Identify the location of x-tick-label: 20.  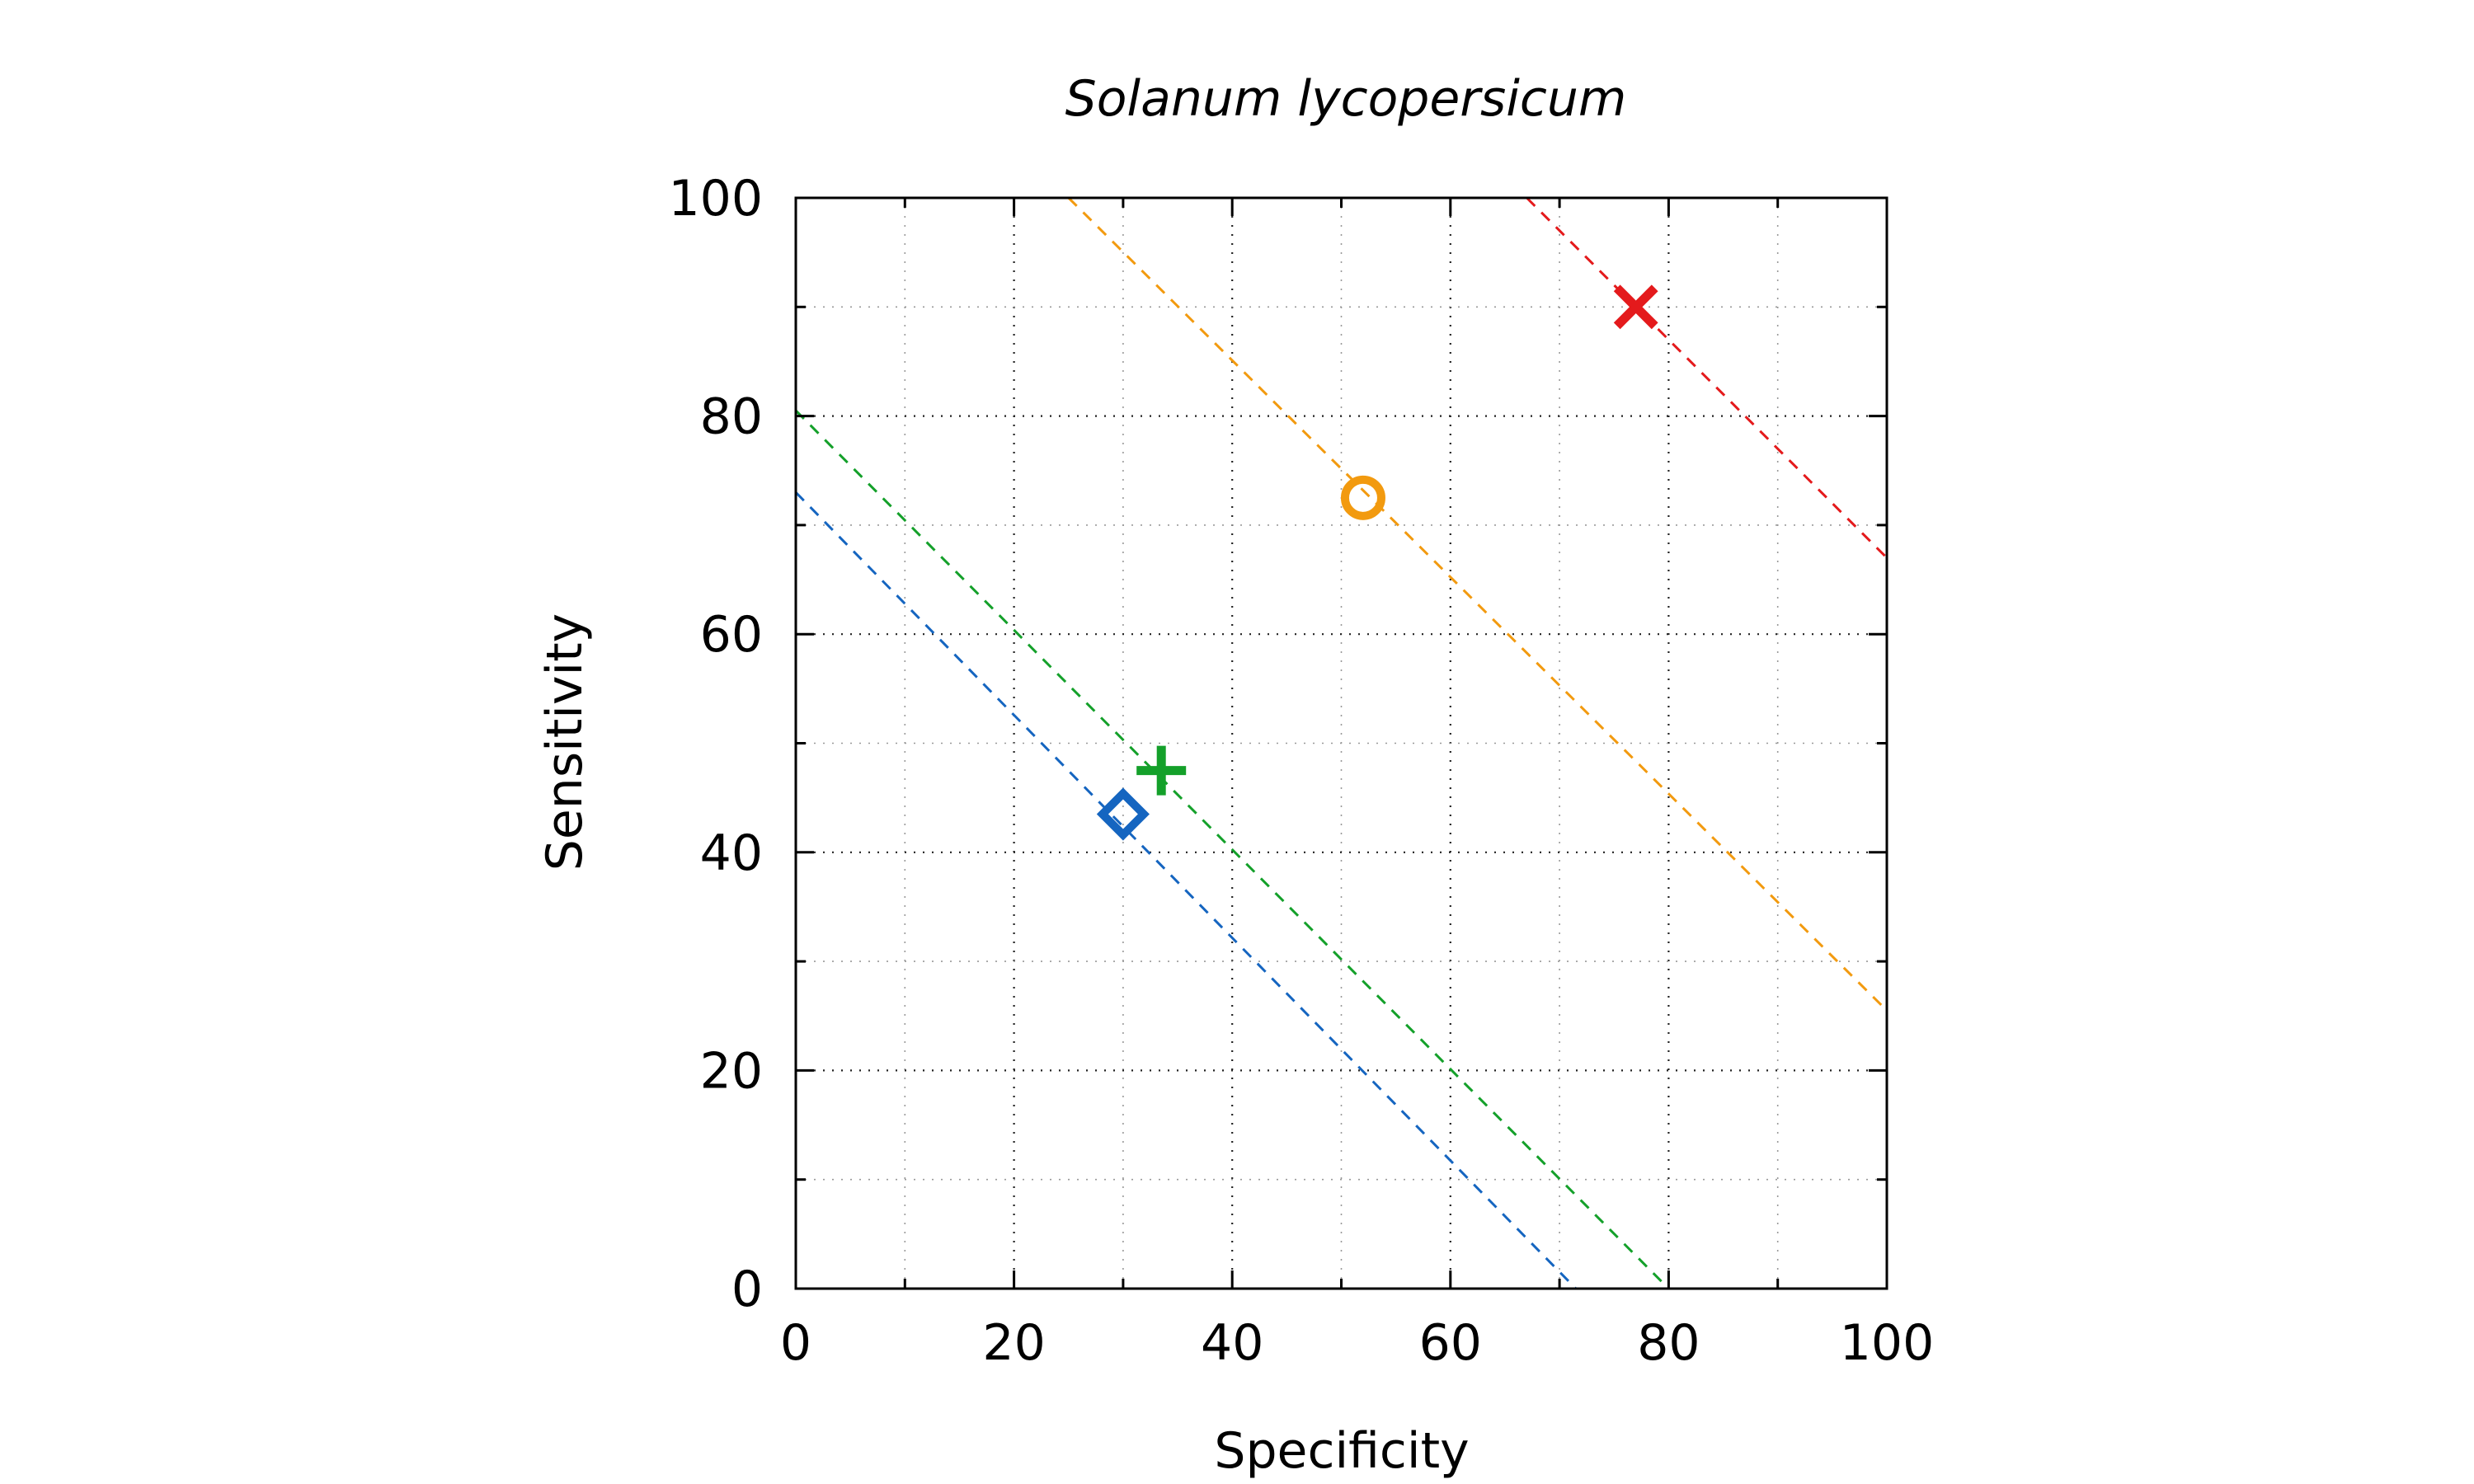
(1013, 1343).